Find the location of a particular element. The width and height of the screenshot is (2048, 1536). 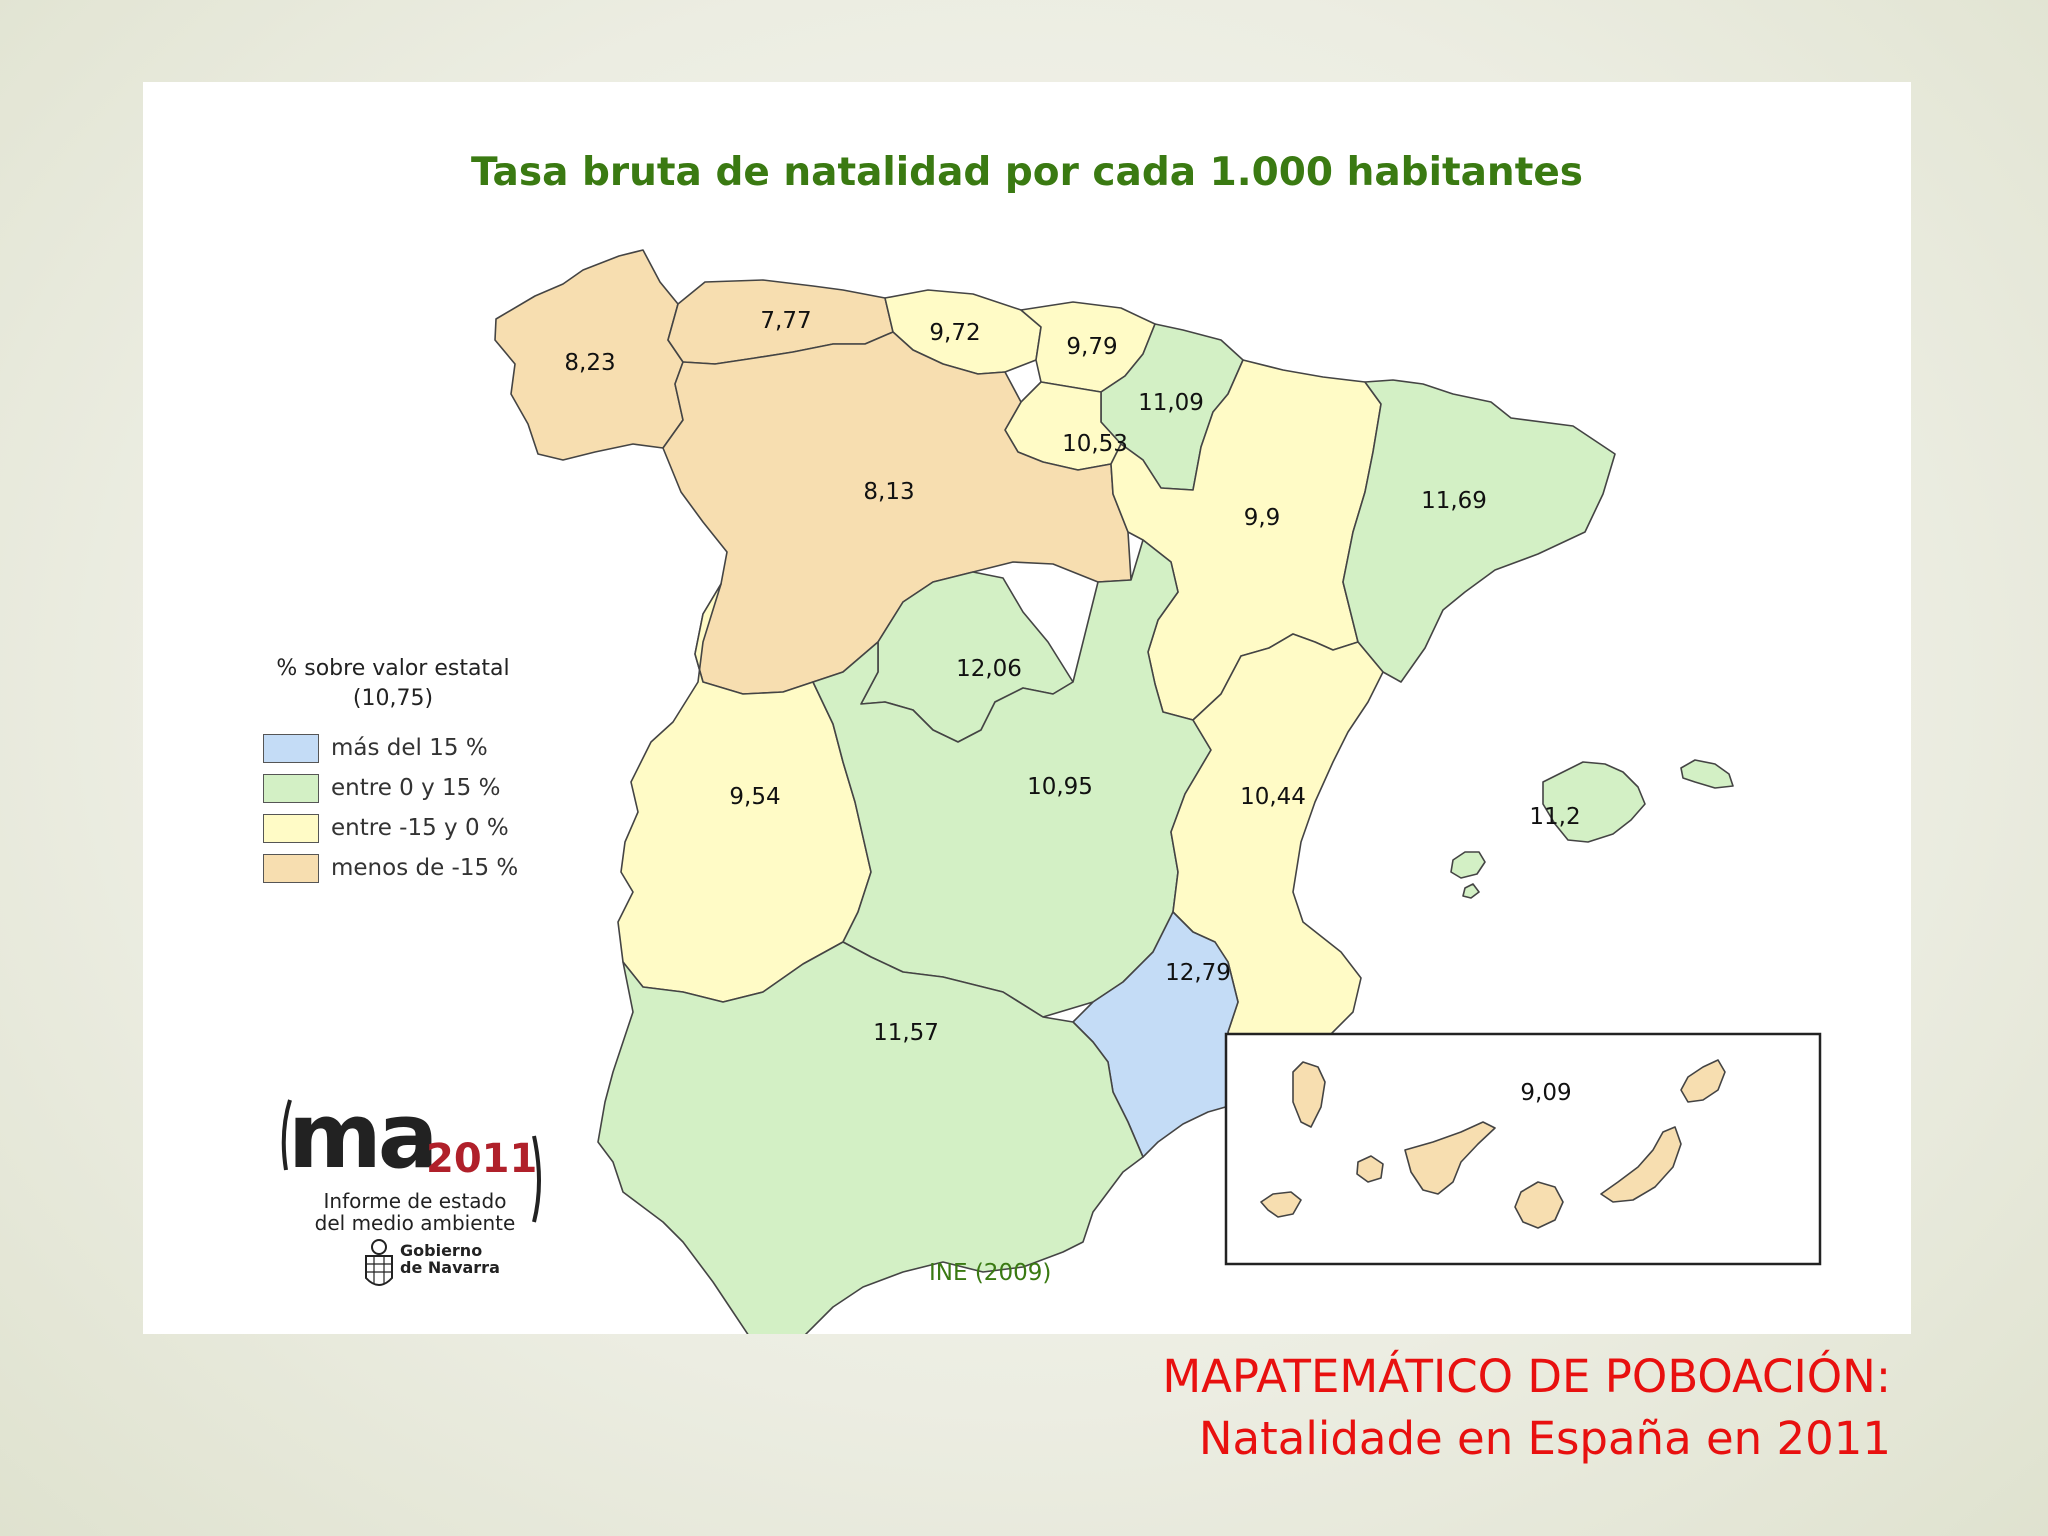

region-cataluna is located at coordinates (1479, 531).